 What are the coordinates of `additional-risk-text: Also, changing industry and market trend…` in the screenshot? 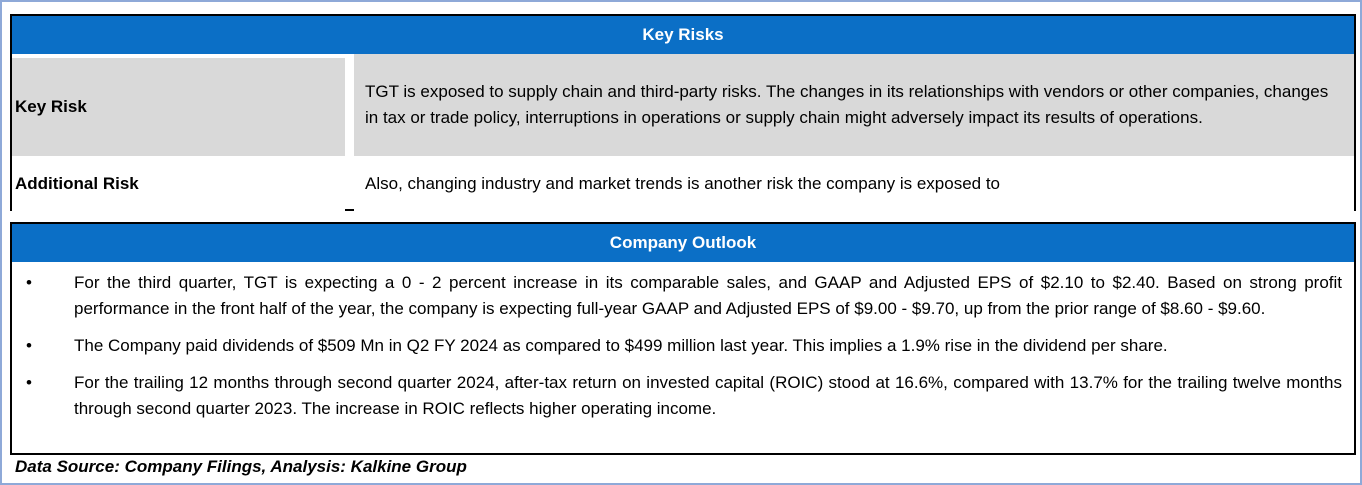 It's located at (854, 183).